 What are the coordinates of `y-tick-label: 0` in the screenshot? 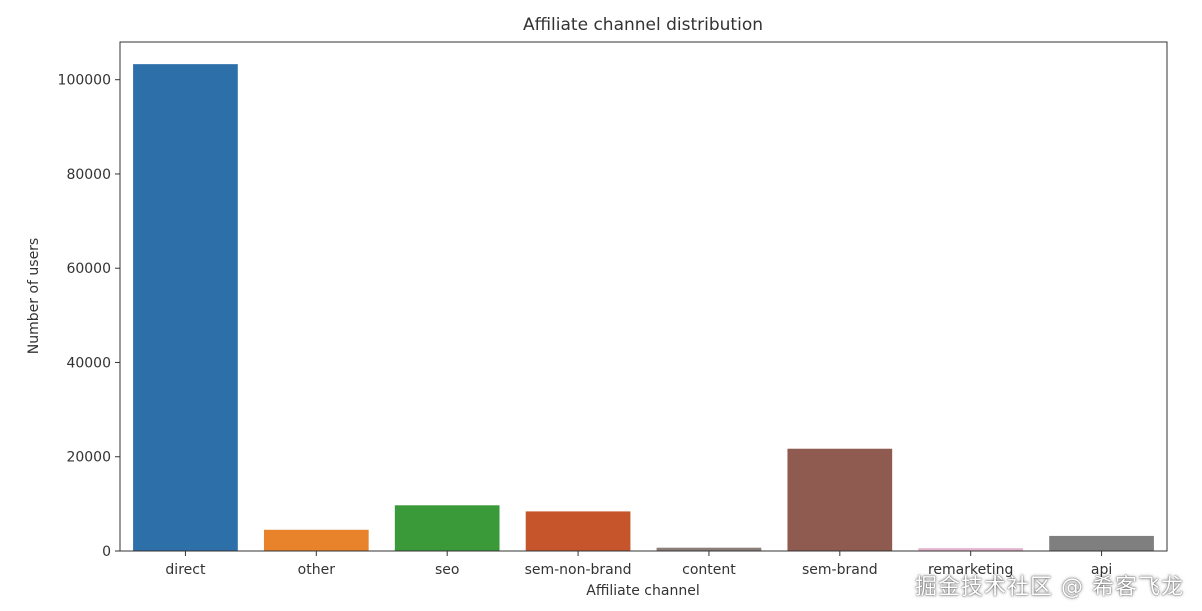 It's located at (106, 552).